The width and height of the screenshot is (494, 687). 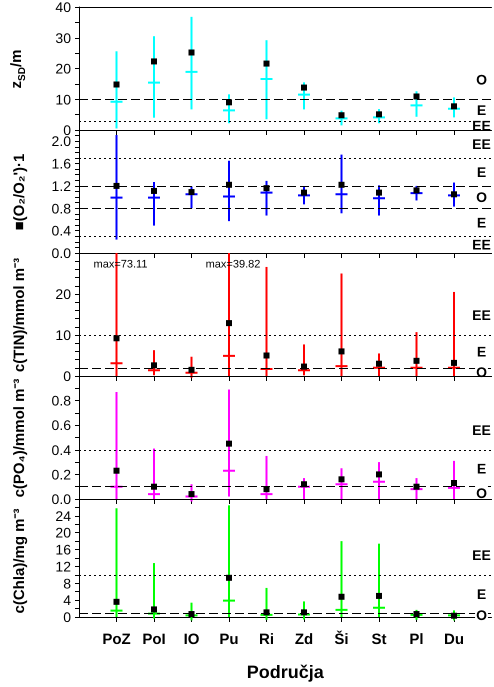 What do you see at coordinates (192, 639) in the screenshot?
I see `x-tick-label: IO` at bounding box center [192, 639].